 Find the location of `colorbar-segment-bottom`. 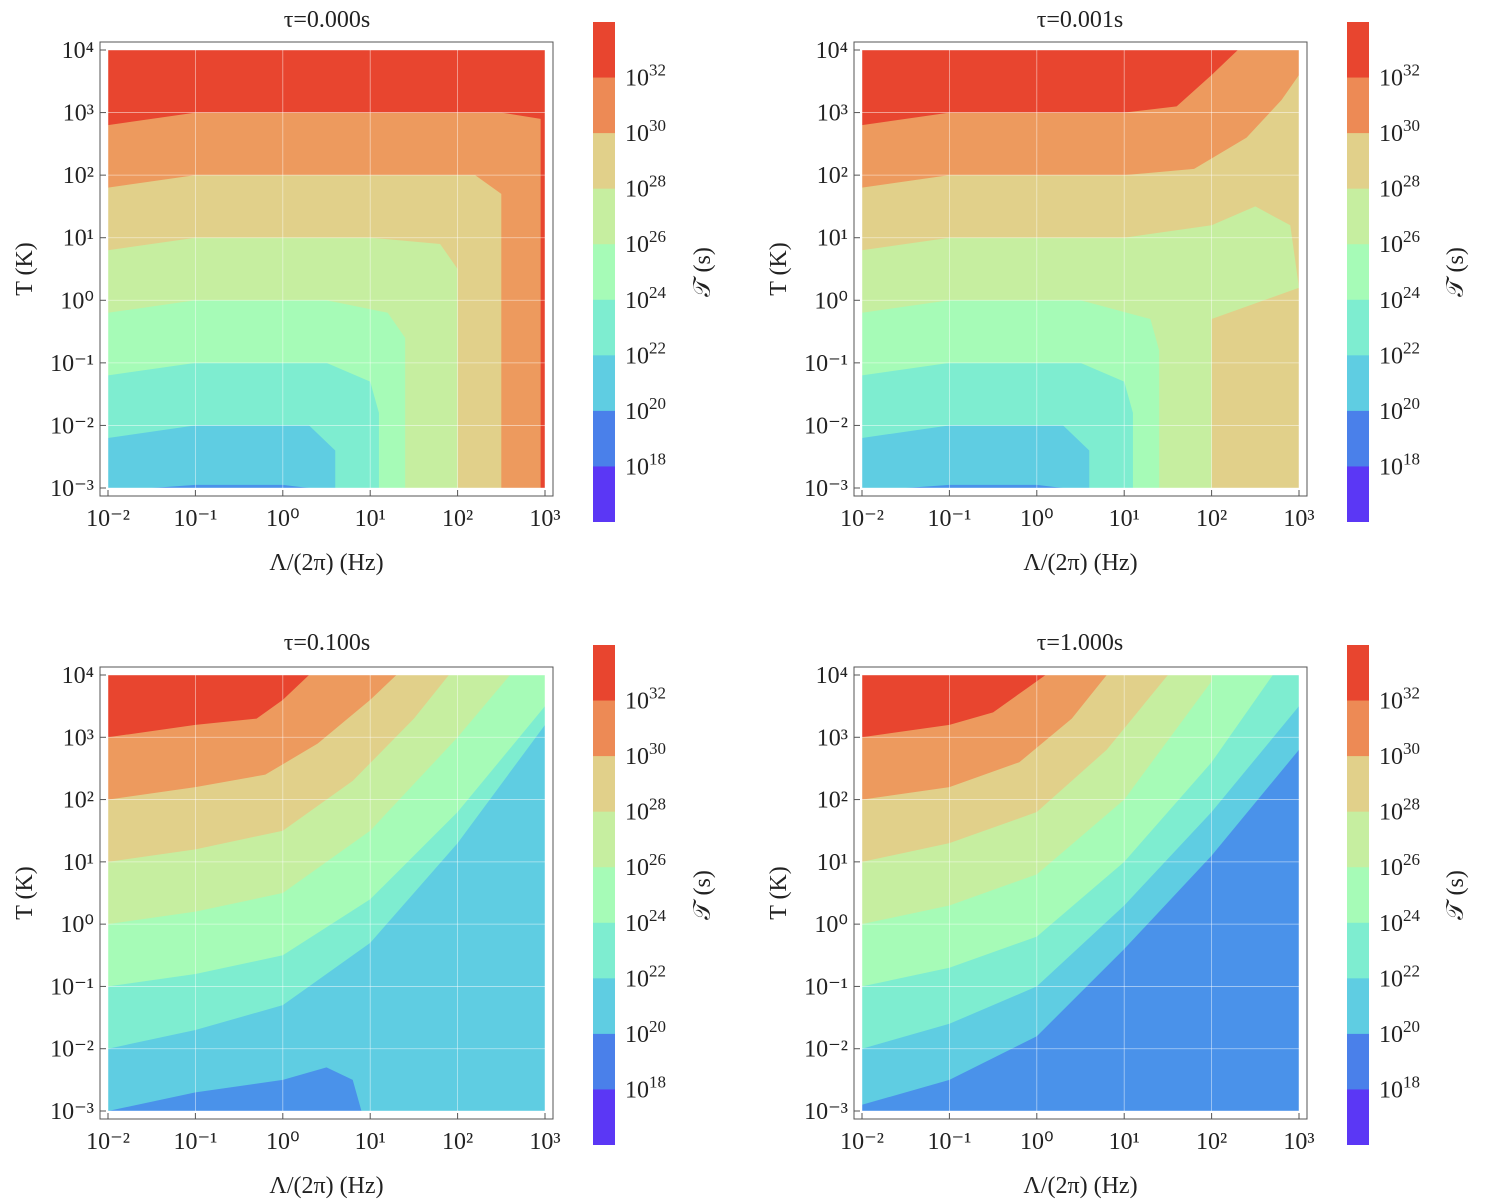

colorbar-segment-bottom is located at coordinates (604, 1117).